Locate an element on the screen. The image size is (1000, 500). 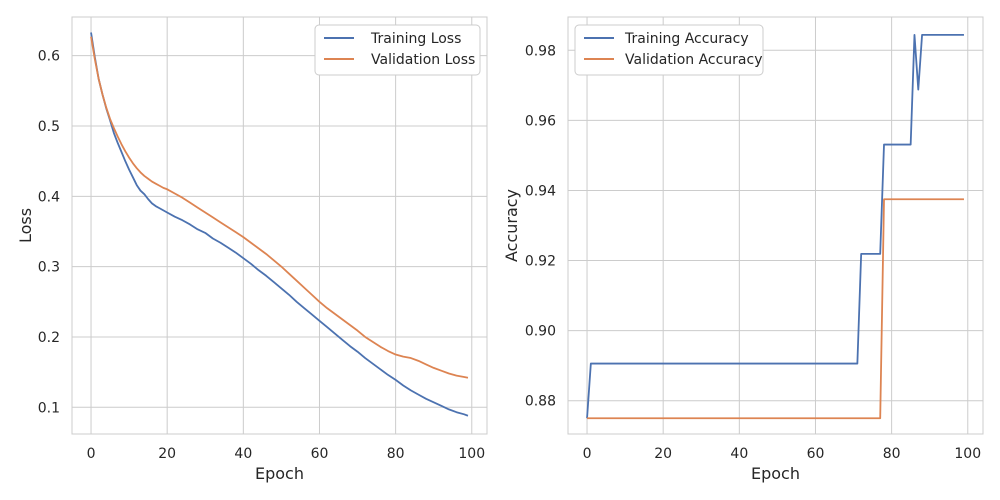
accuracy-legend-box is located at coordinates (669, 50).